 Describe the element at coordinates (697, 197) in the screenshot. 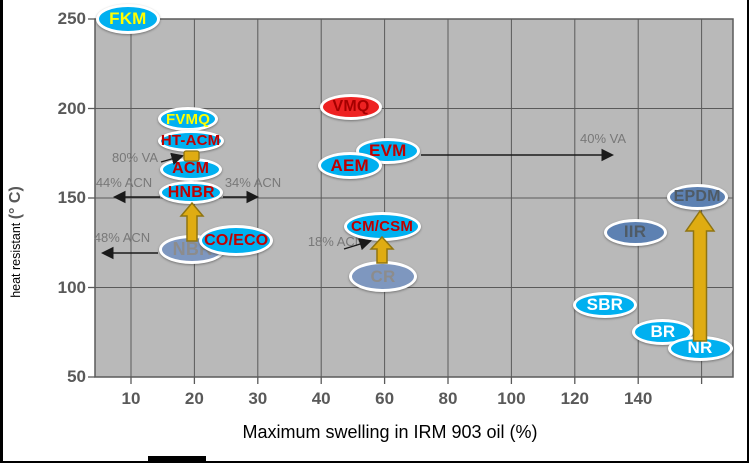

I see `bubble-epdm: EPDM` at that location.